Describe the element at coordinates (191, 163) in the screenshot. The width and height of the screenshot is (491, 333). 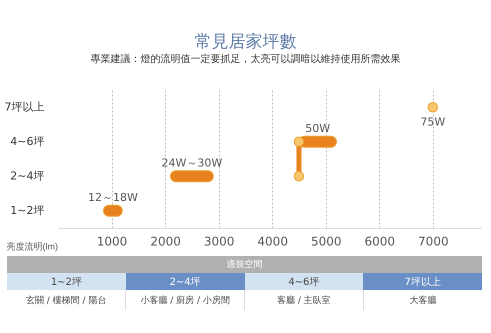
I see `annotation: 24W～30W` at that location.